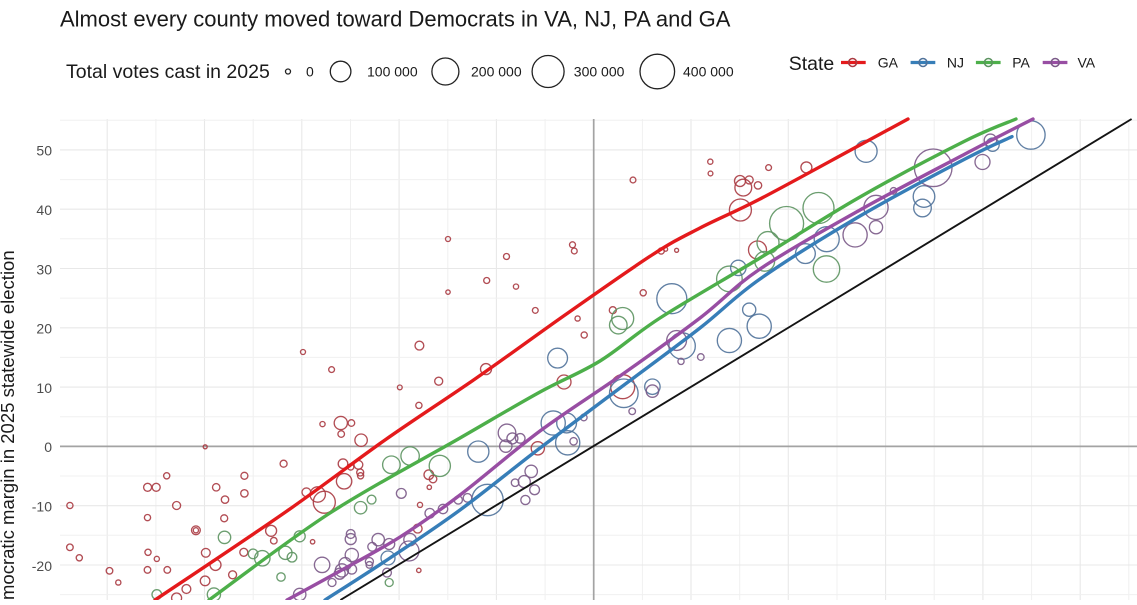 The height and width of the screenshot is (605, 1137). What do you see at coordinates (392, 72) in the screenshot?
I see `svg-text: 100 000` at bounding box center [392, 72].